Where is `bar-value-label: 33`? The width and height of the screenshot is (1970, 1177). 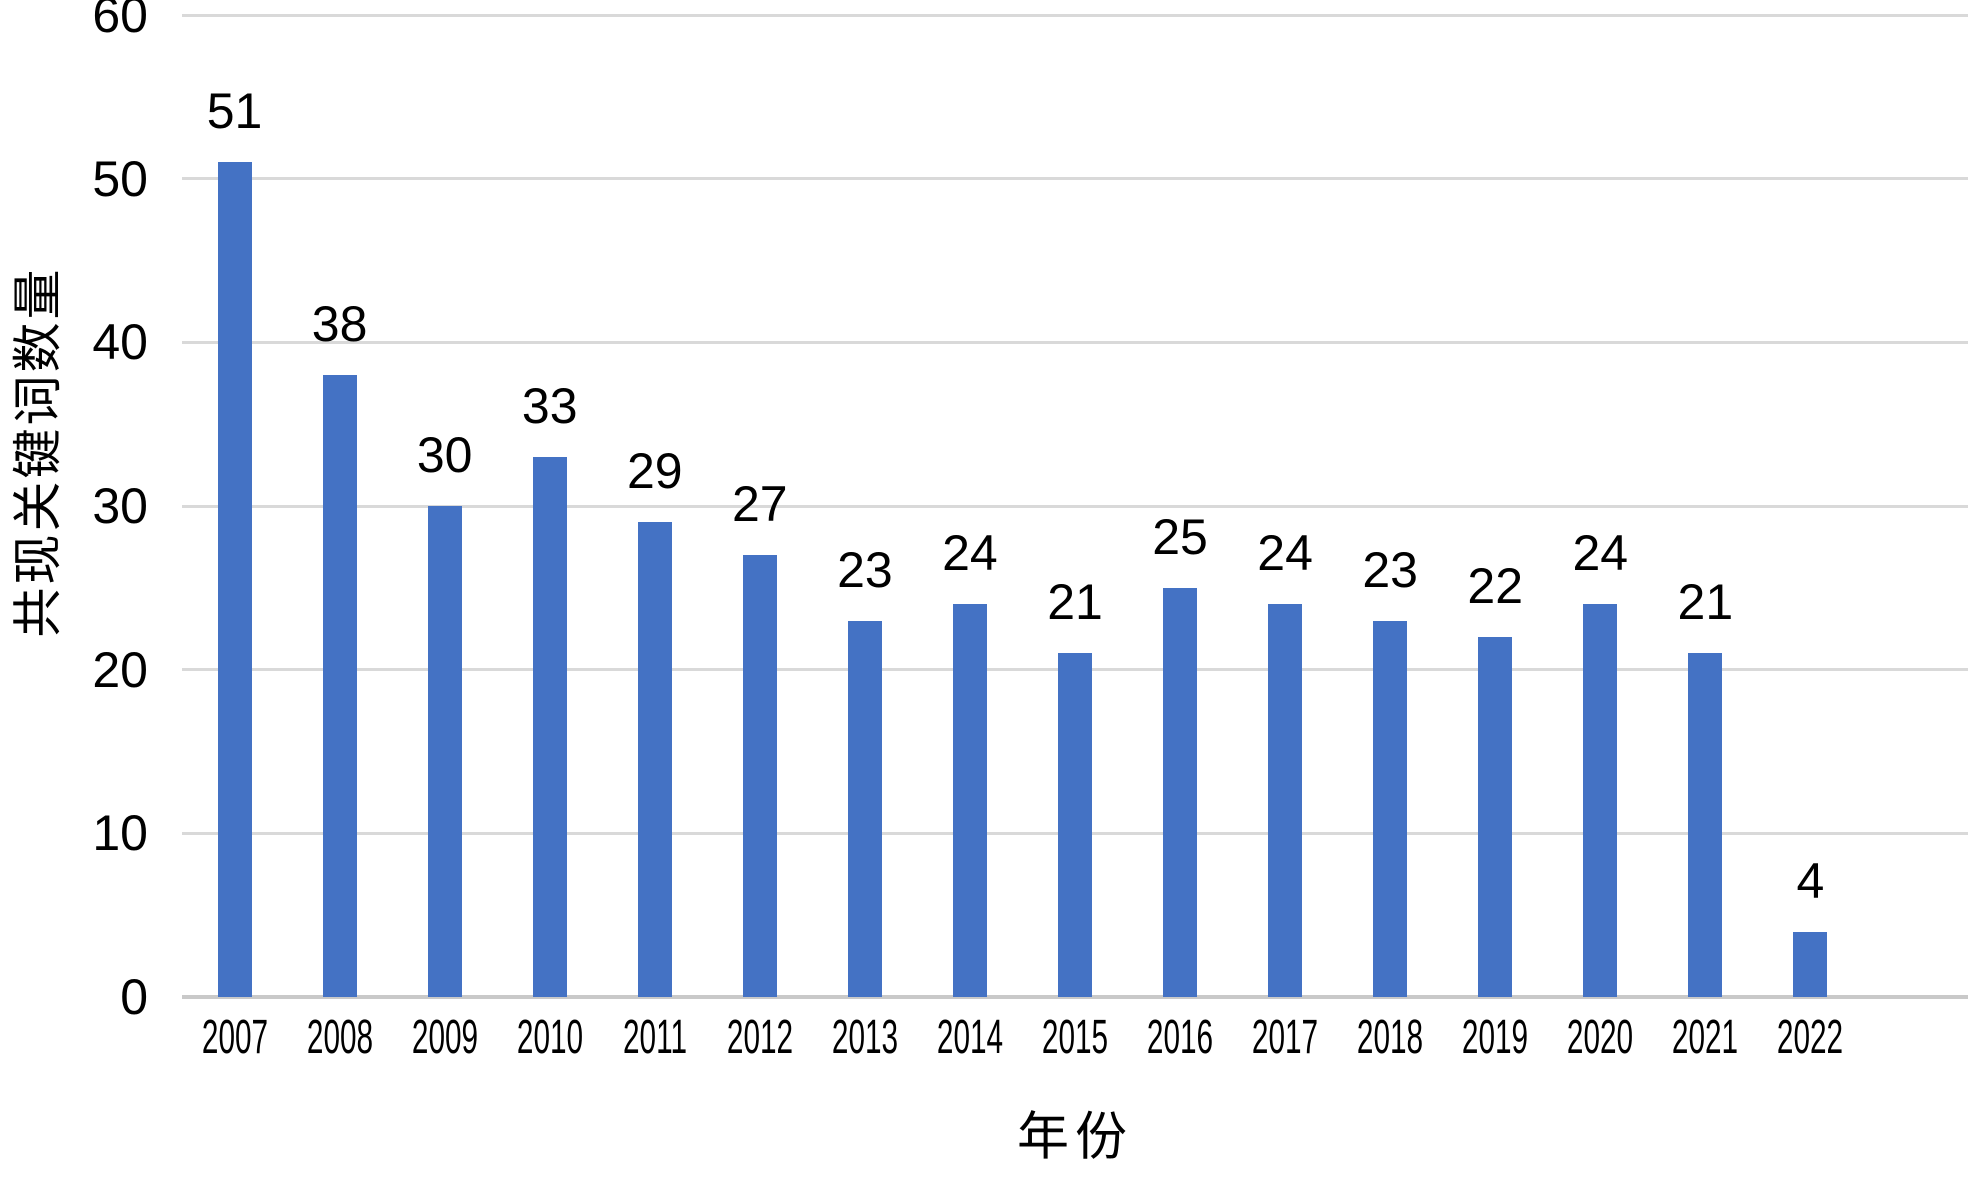
bar-value-label: 33 is located at coordinates (549, 405).